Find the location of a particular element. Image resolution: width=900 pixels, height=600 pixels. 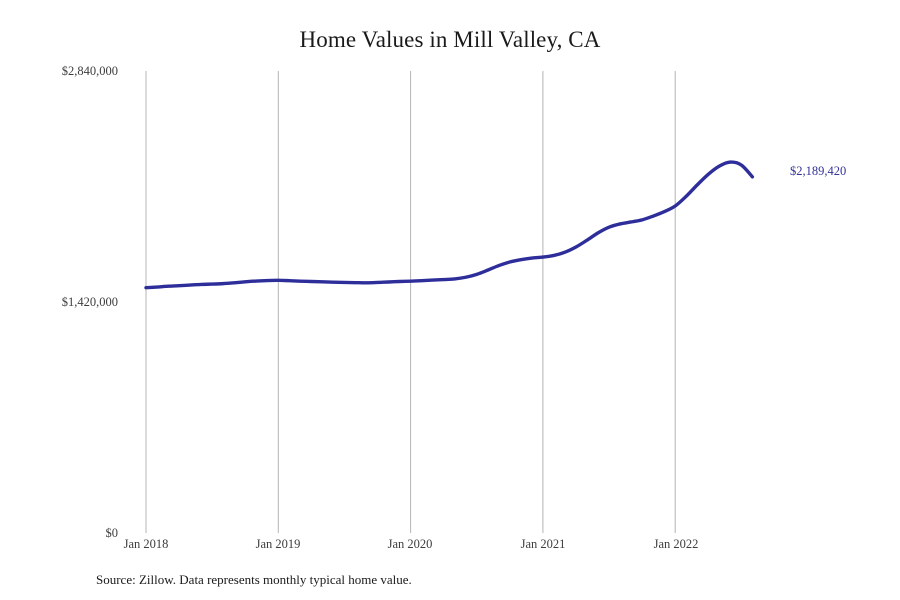

end-value-annotation: $2,189,420 is located at coordinates (818, 171).